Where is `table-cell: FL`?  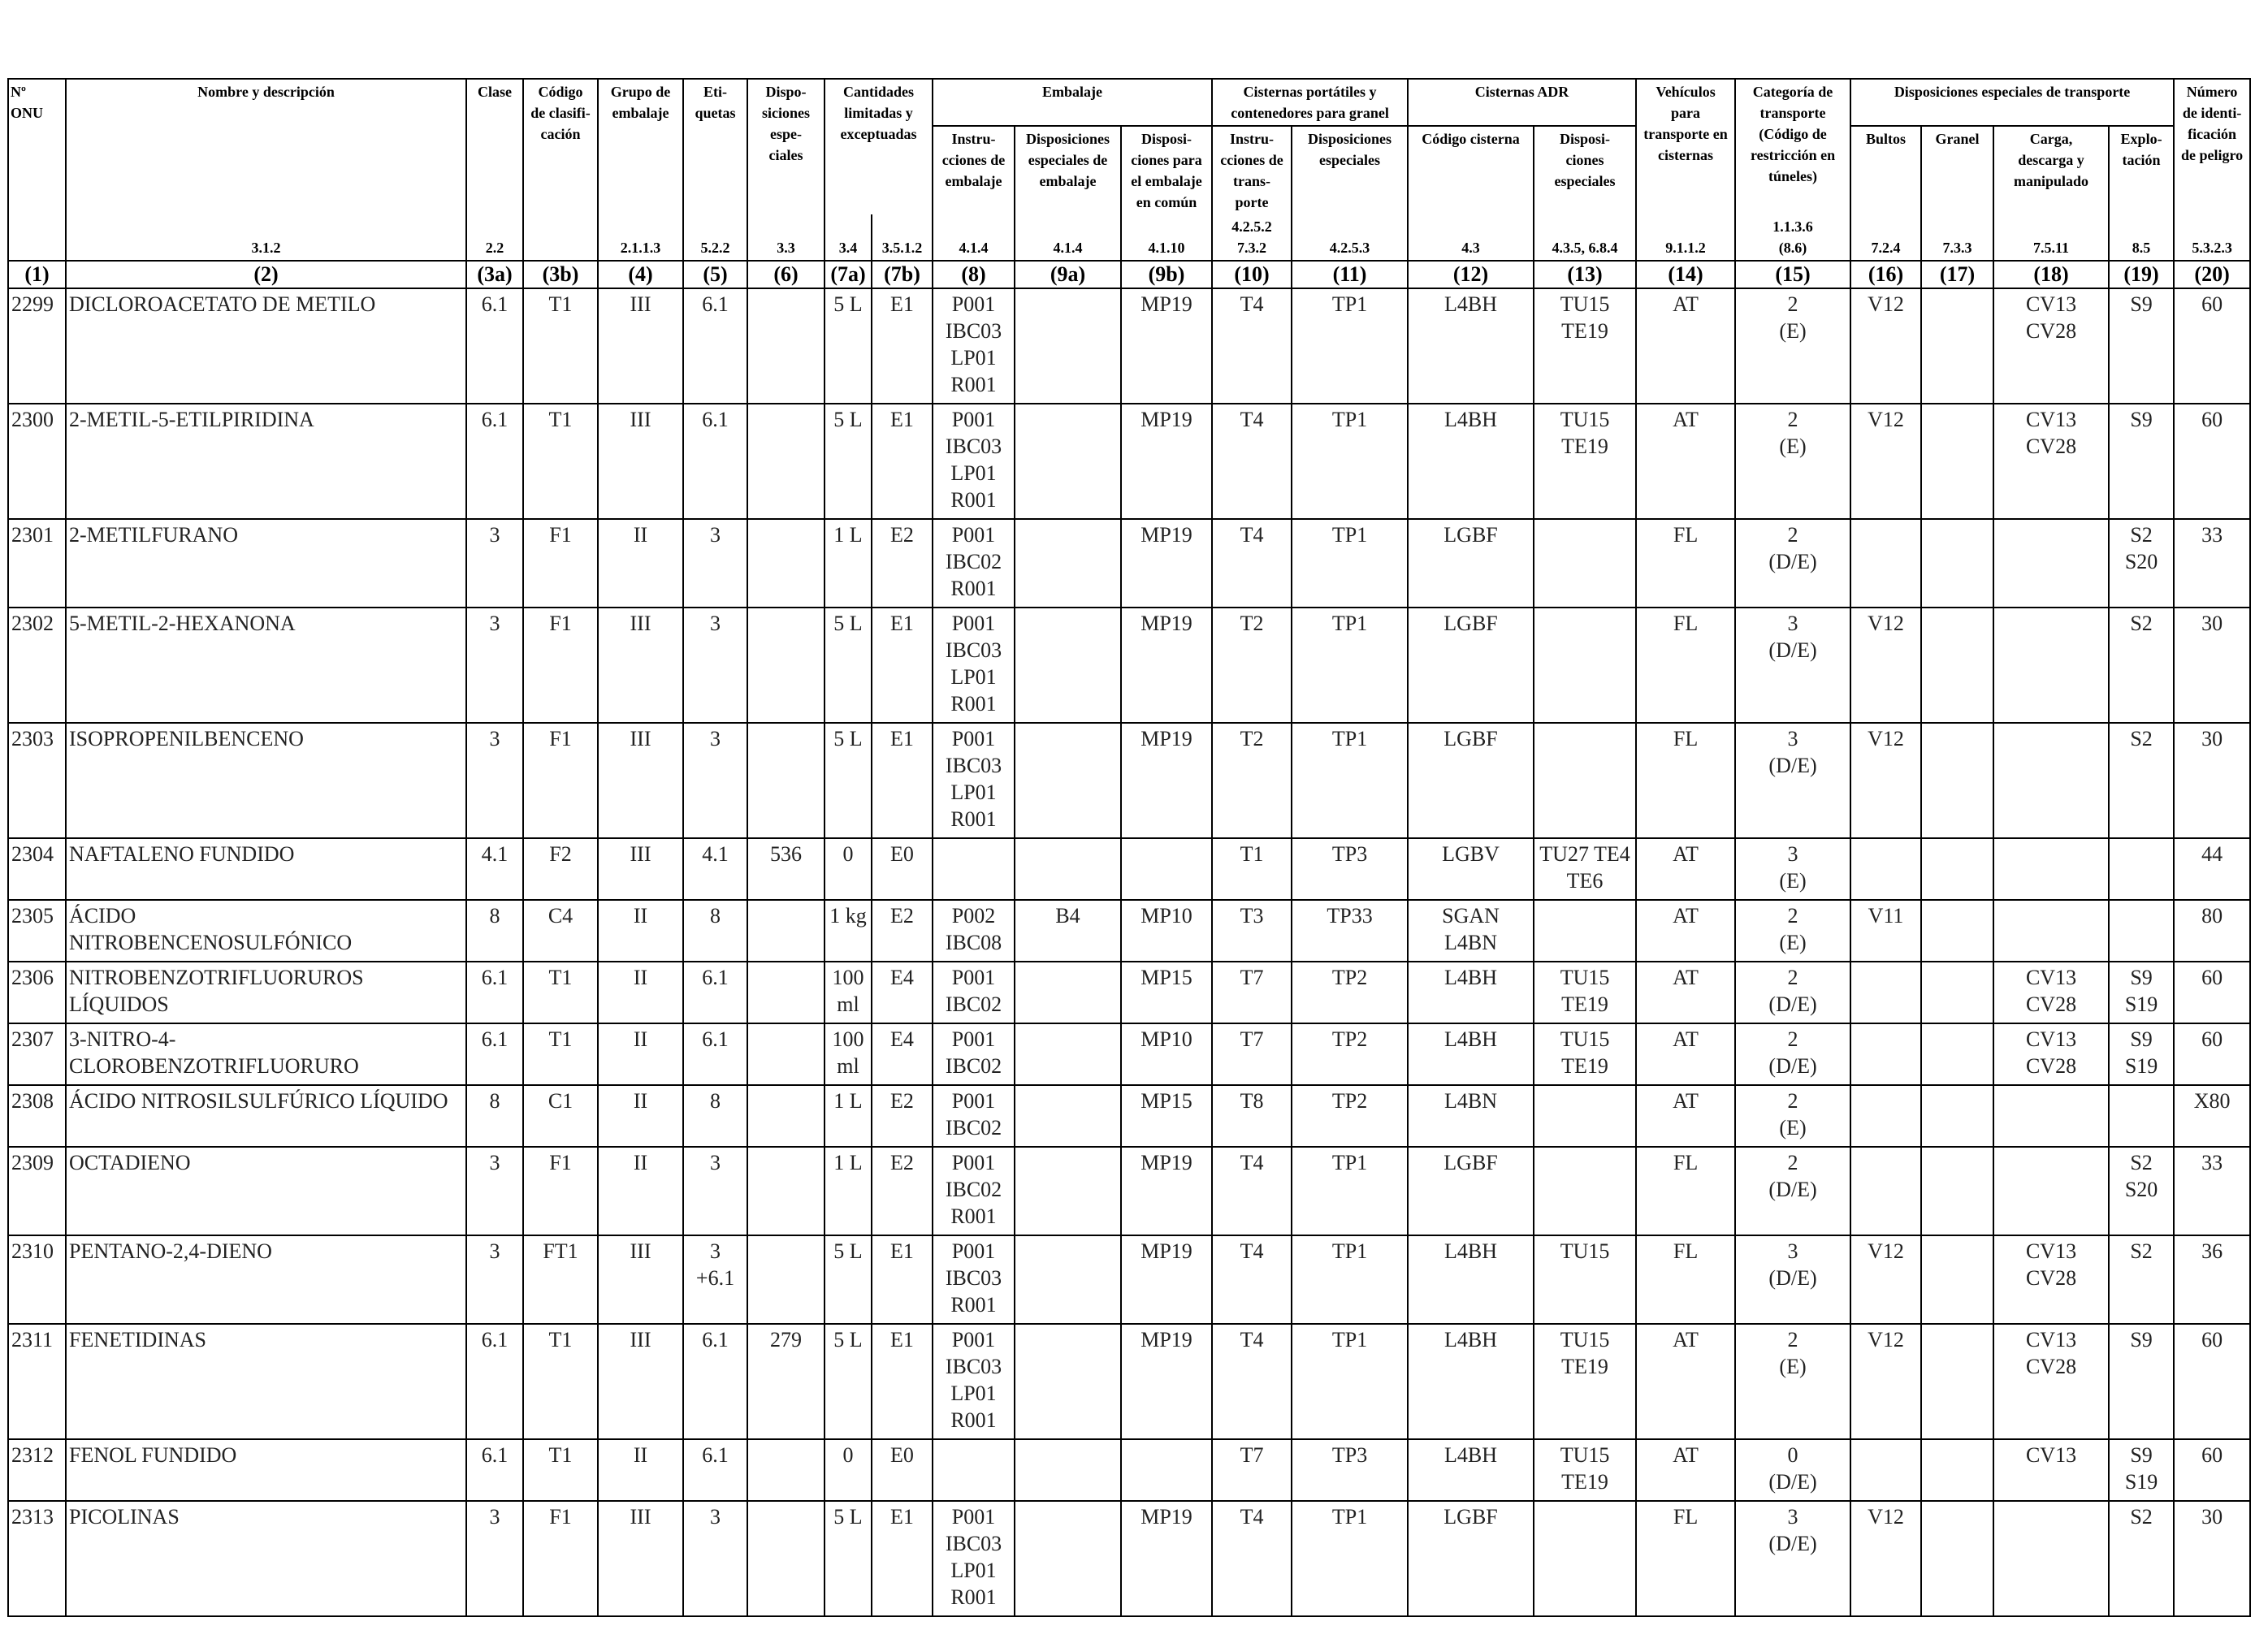 table-cell: FL is located at coordinates (1686, 563).